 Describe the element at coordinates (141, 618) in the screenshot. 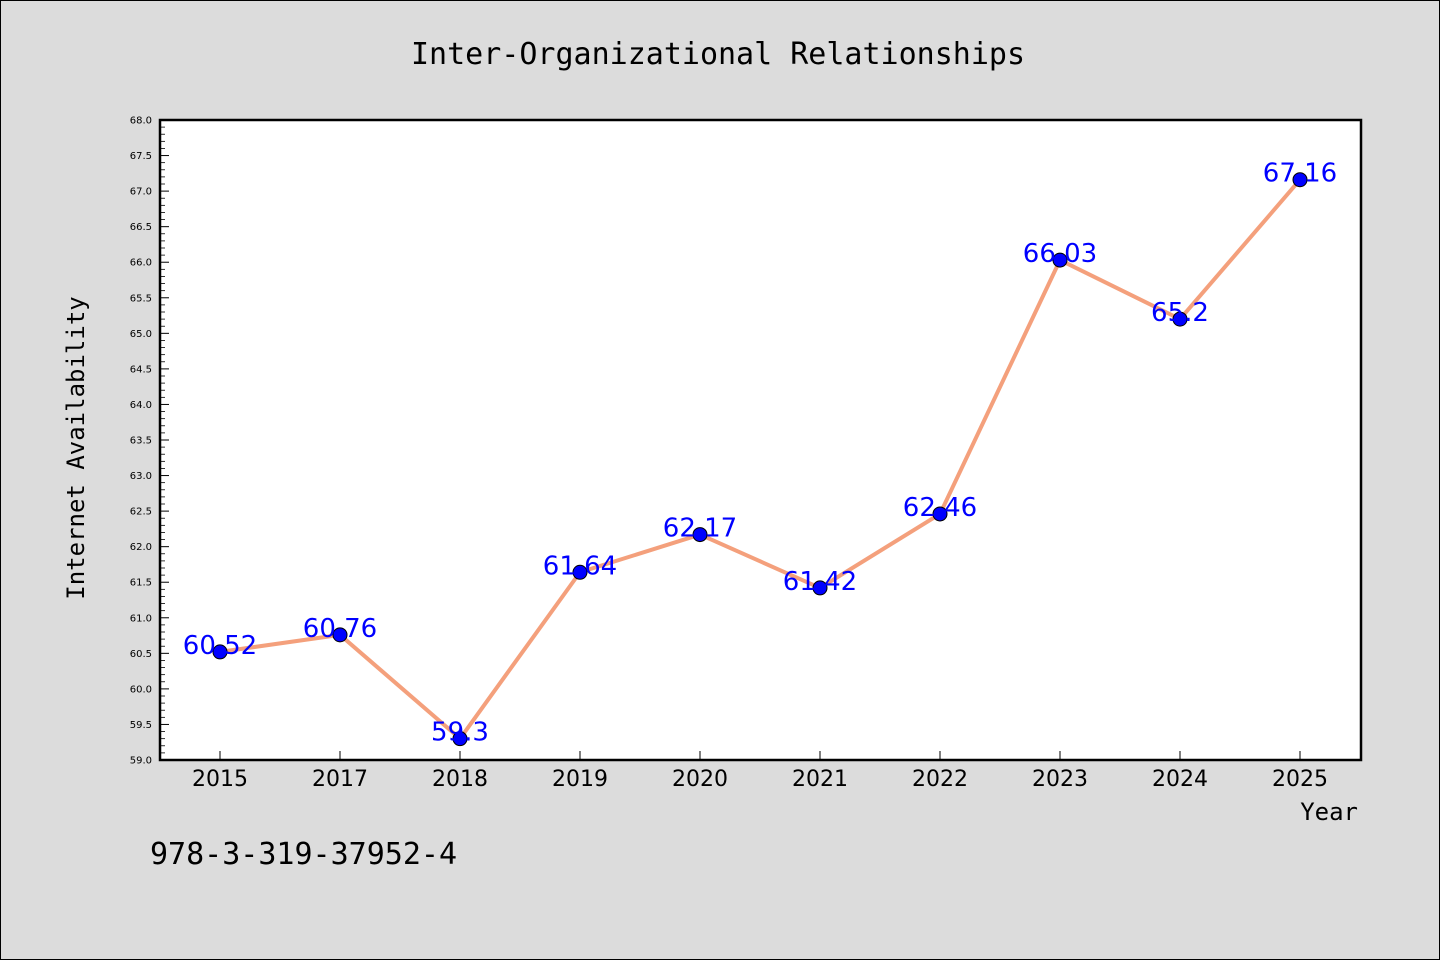

I see `y-tick-label: 61.0` at that location.